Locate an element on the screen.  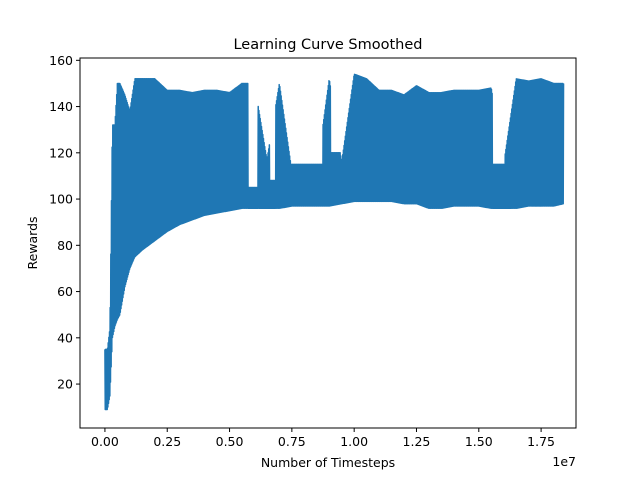
x-axis-ticks: 0.00 0.25 0.50 0.75 1.00 1.25 1.50 1.75 is located at coordinates (323, 438).